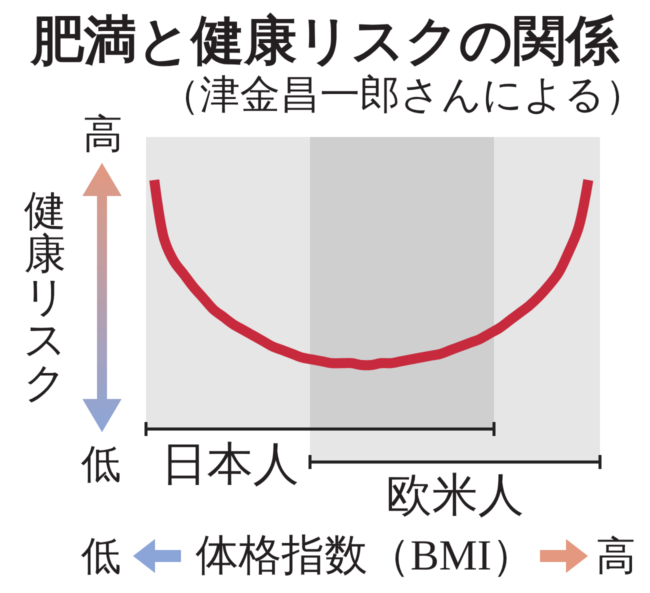 This screenshot has height=593, width=650. I want to click on chart-subtitle: （津金昌一郎さんによる）, so click(402, 95).